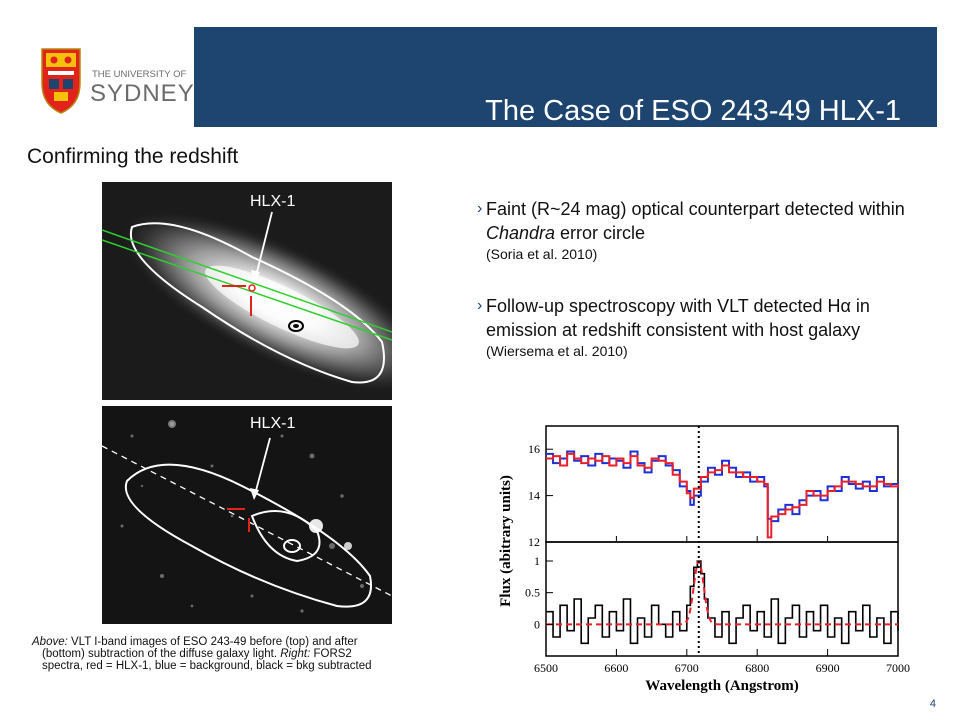 The height and width of the screenshot is (720, 960). What do you see at coordinates (616, 668) in the screenshot?
I see `x-tick-label: 6600` at bounding box center [616, 668].